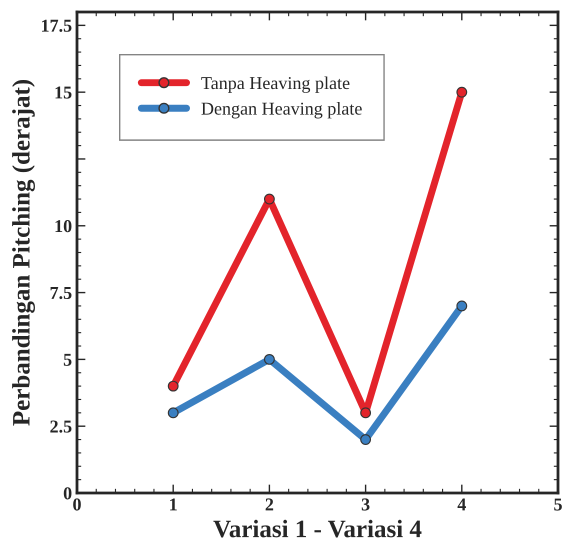 This screenshot has height=554, width=563. I want to click on x-tick-label: 0, so click(77, 504).